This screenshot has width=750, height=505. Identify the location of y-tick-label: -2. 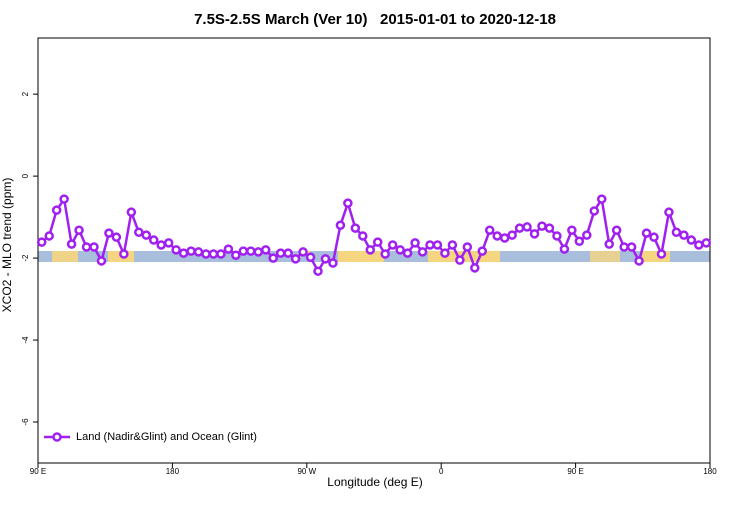
(25, 258).